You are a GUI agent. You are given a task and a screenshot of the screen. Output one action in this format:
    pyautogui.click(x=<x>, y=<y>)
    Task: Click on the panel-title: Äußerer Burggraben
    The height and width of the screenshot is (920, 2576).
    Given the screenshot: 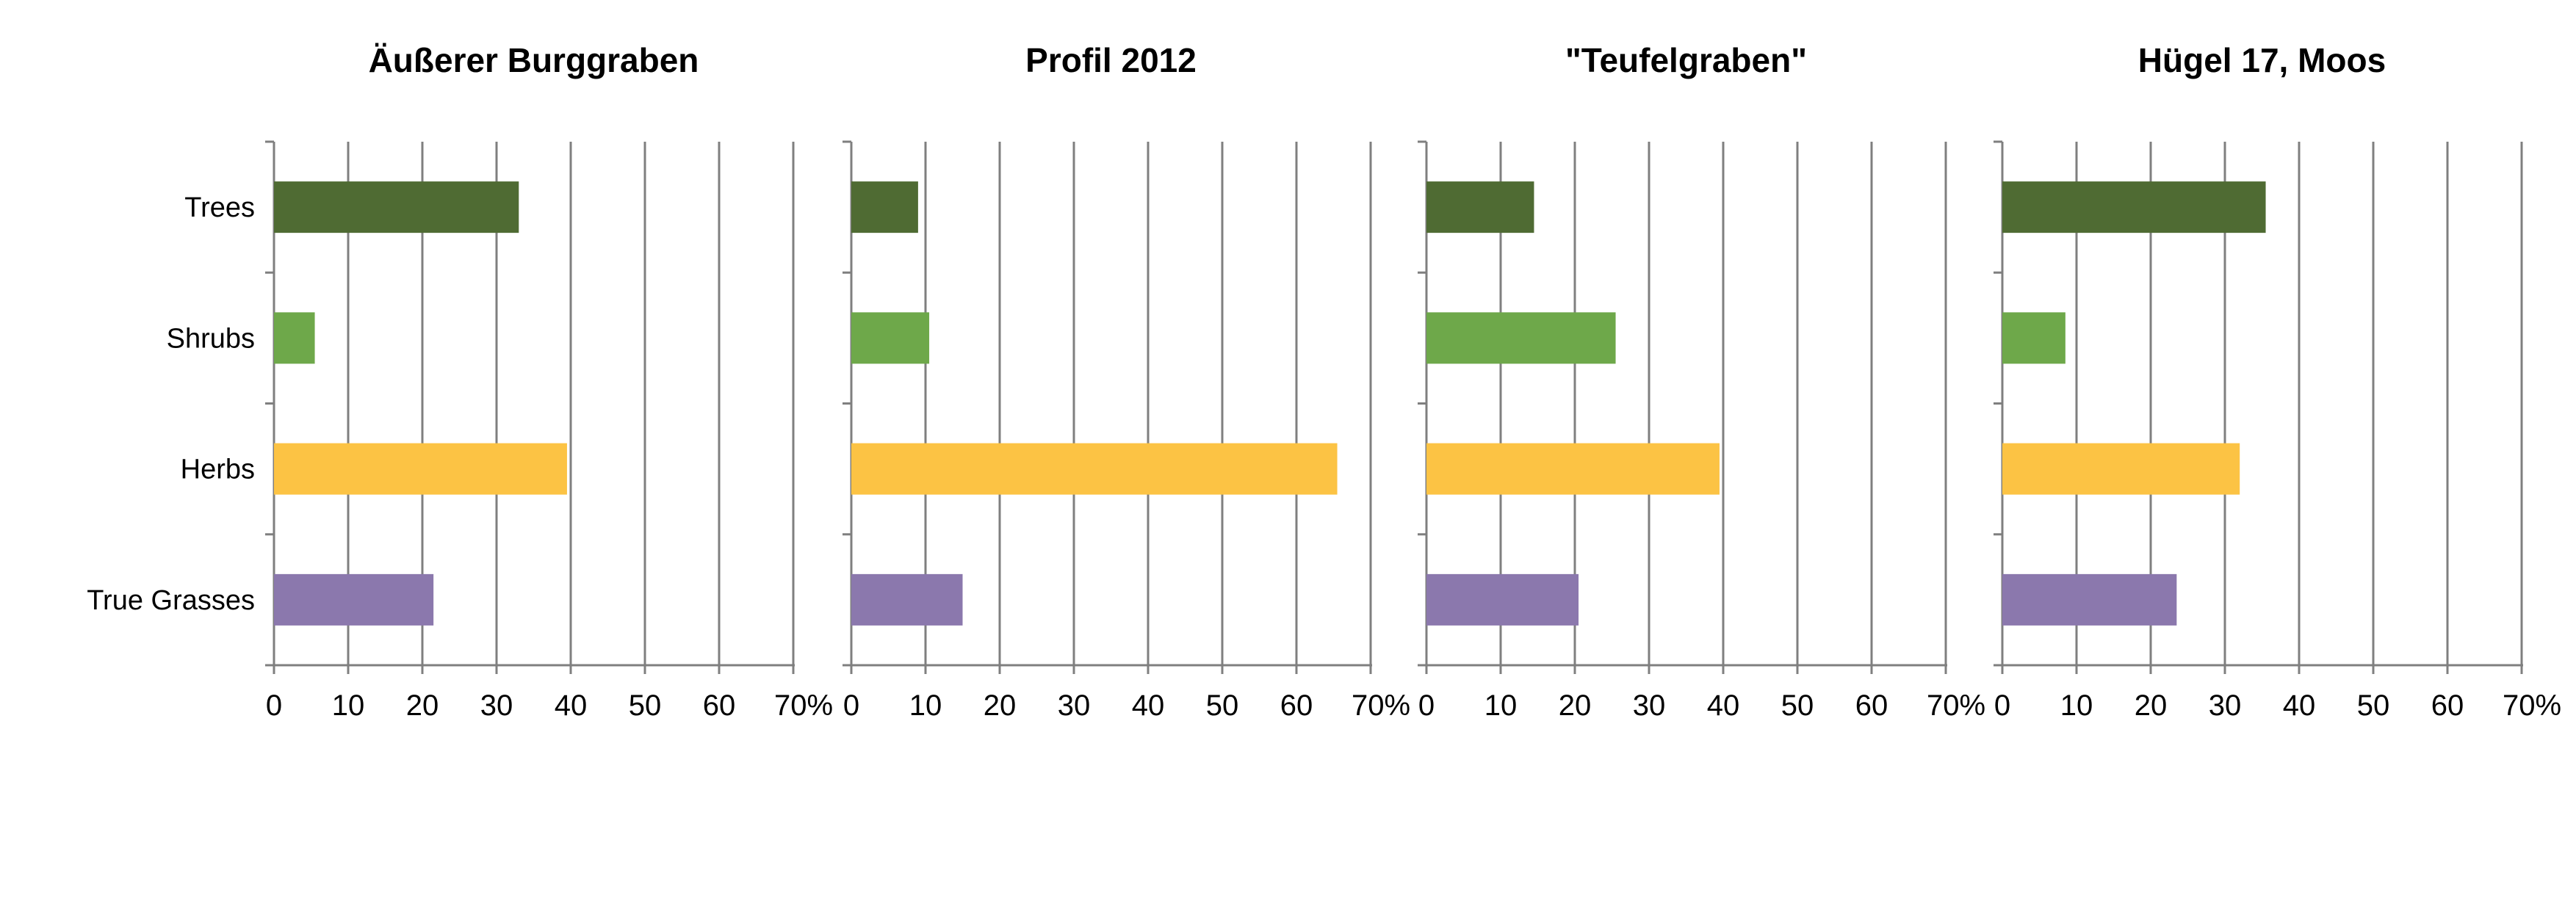 What is the action you would take?
    pyautogui.click(x=534, y=60)
    